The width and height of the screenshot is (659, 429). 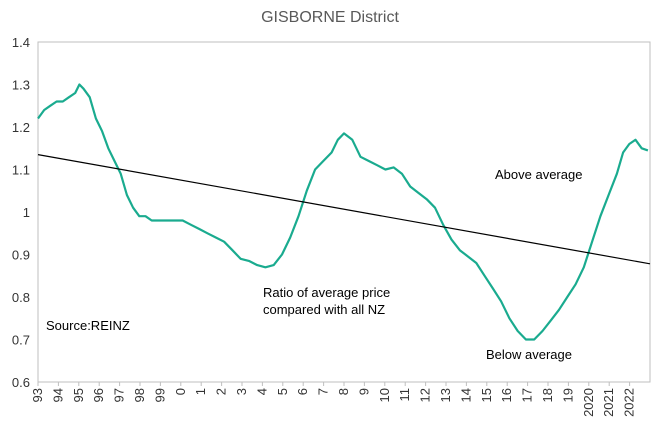 What do you see at coordinates (330, 17) in the screenshot?
I see `chart-title: GISBORNE District` at bounding box center [330, 17].